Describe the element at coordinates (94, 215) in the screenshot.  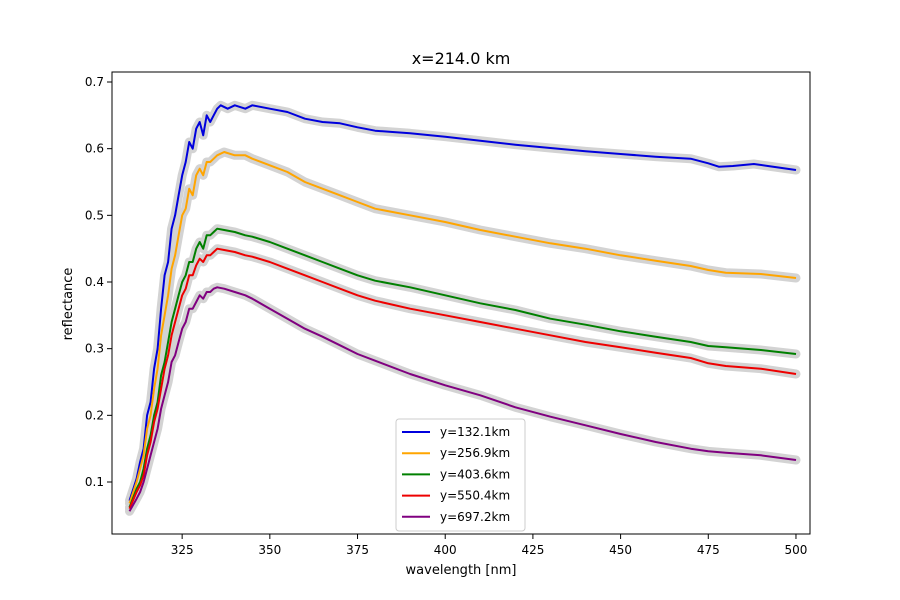
I see `y-tick-label: 0.5` at that location.